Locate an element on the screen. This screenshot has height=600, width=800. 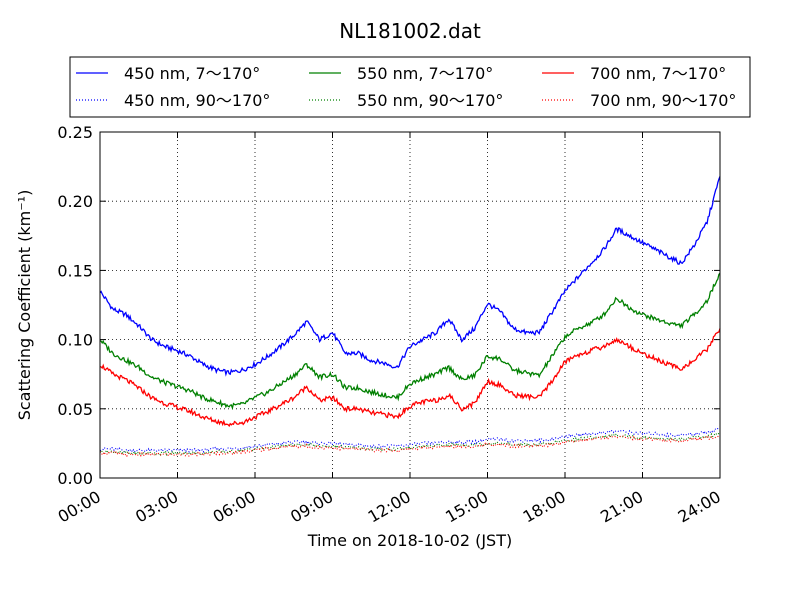
y-tick-label: 0.10 is located at coordinates (75, 340).